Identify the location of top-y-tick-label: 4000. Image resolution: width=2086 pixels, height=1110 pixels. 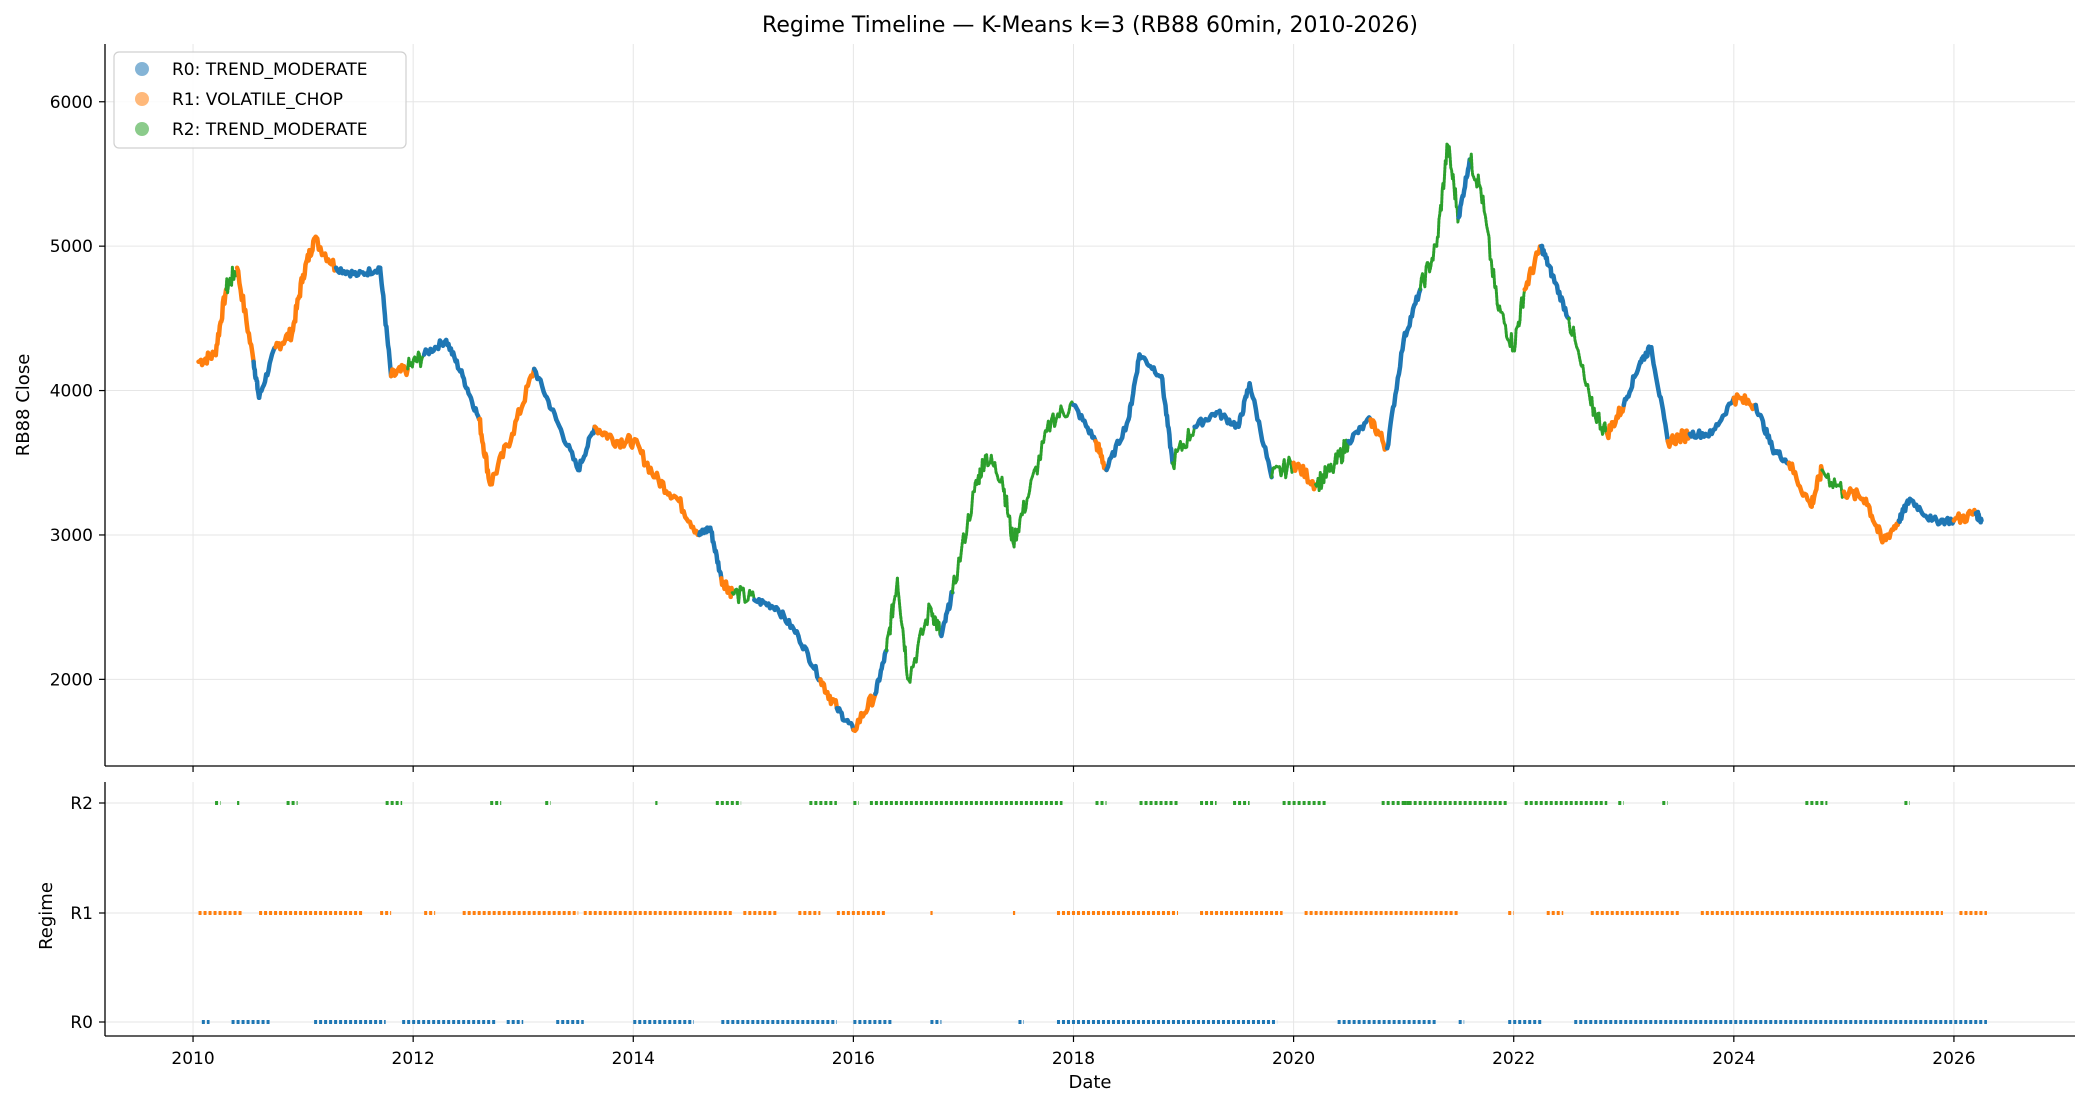
(71, 392).